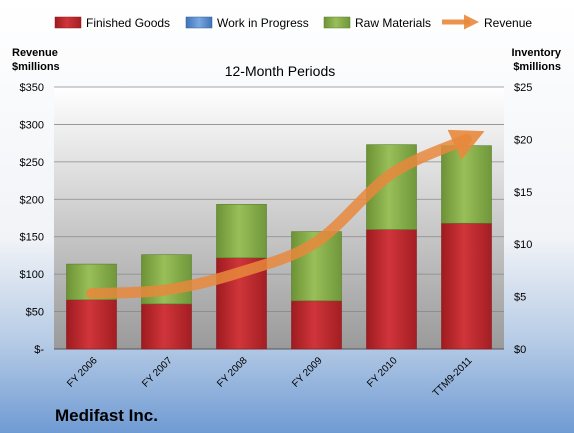 This screenshot has height=433, width=574. Describe the element at coordinates (520, 350) in the screenshot. I see `right-tick-label: $0` at that location.